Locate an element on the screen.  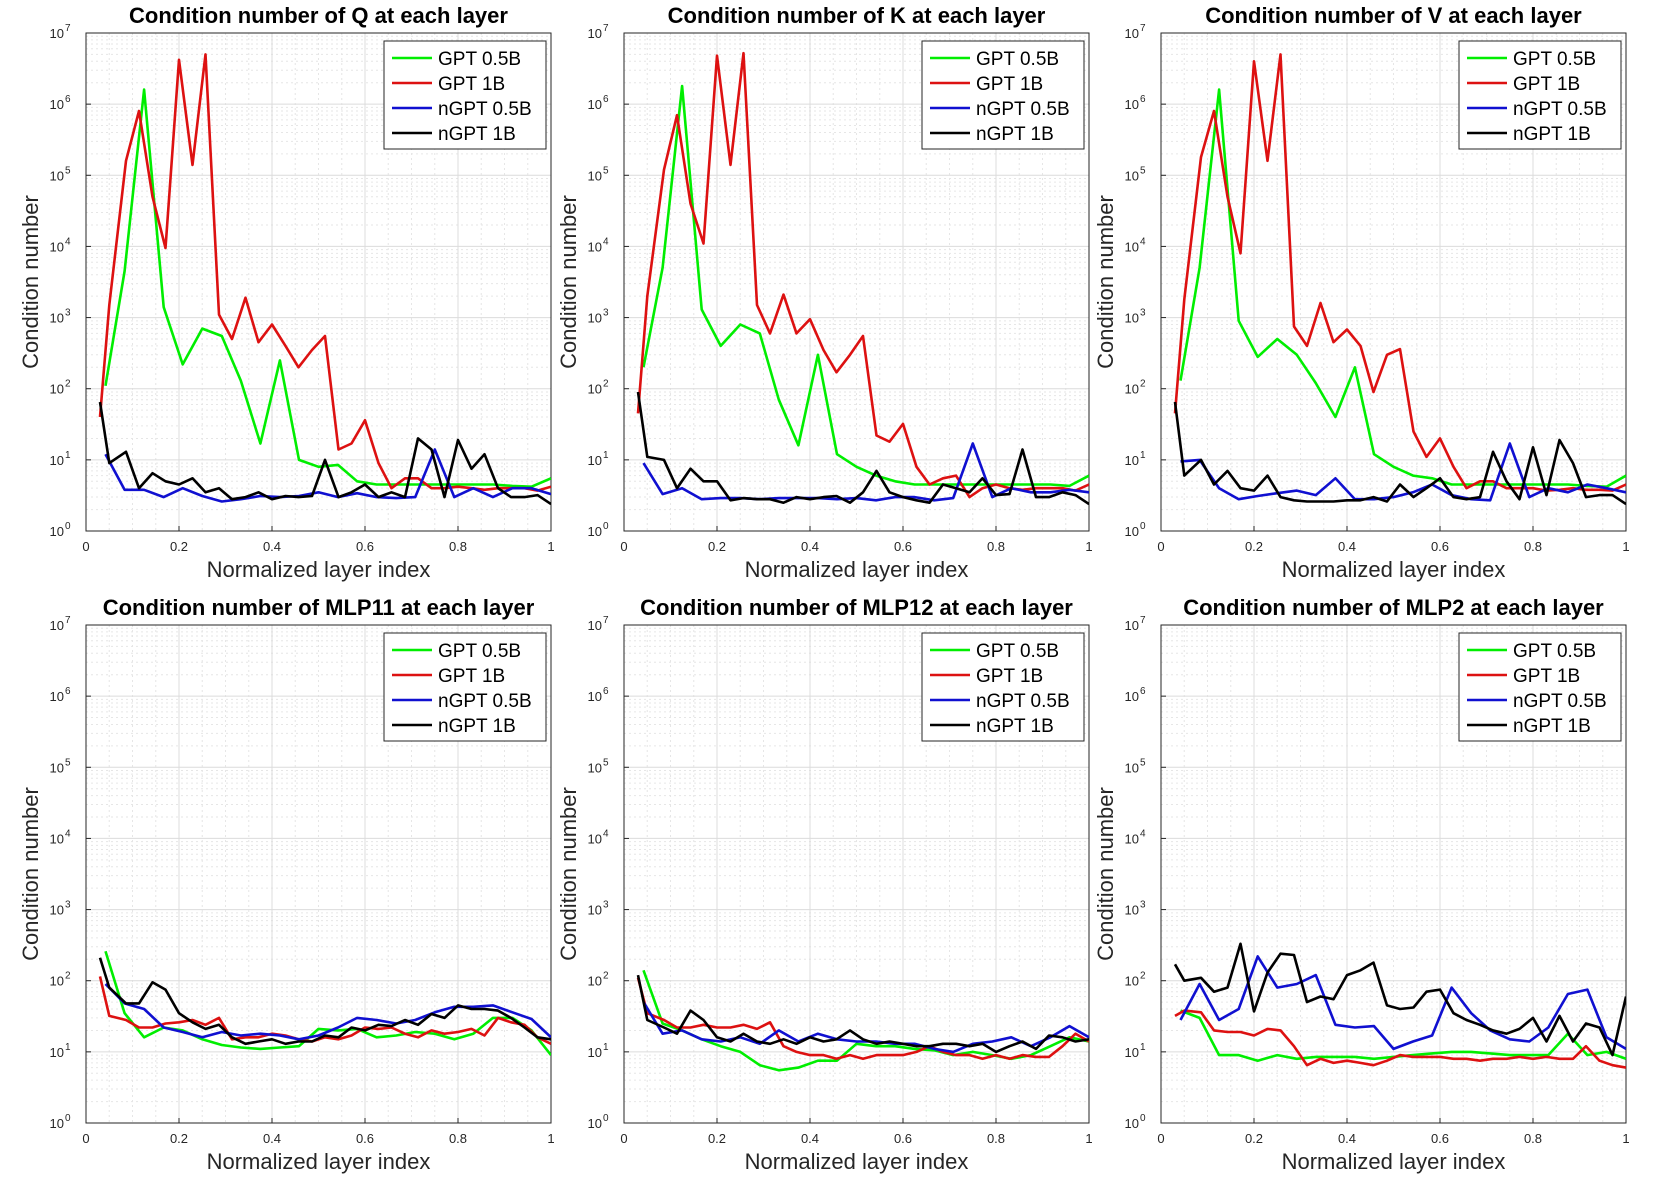
x-tick-label: 0.8 is located at coordinates (996, 1138).